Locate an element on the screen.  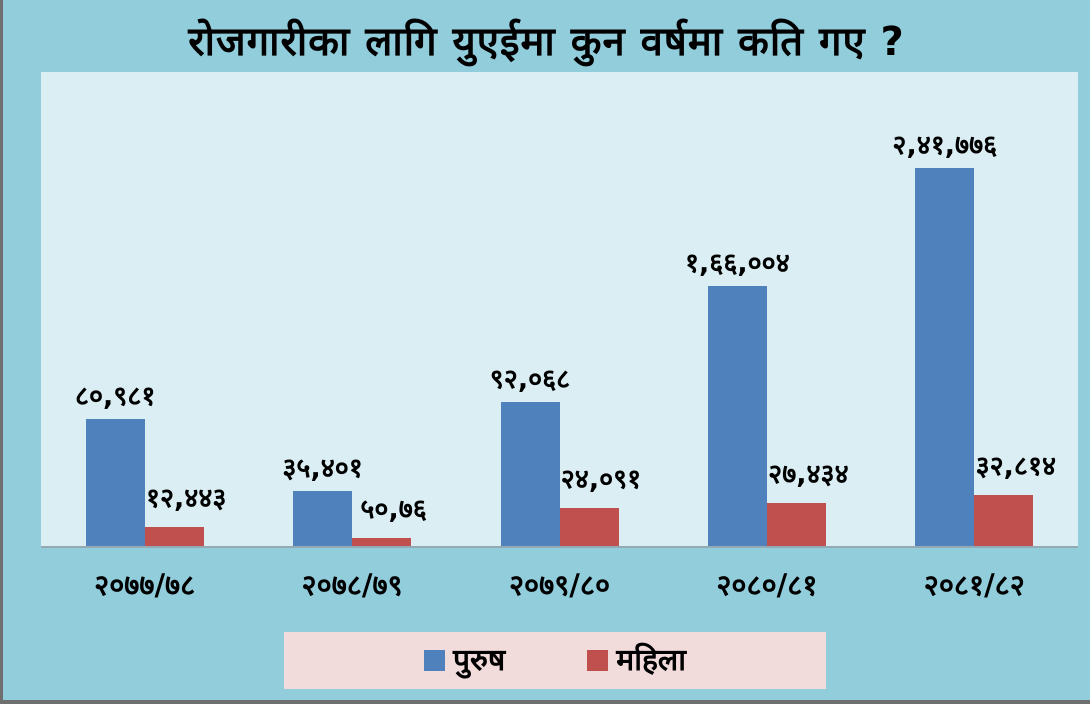
x-axis: २०७७/७८ २०७८/७९ २०७९/८० २०८०/८१ २०८१/८२ is located at coordinates (559, 586).